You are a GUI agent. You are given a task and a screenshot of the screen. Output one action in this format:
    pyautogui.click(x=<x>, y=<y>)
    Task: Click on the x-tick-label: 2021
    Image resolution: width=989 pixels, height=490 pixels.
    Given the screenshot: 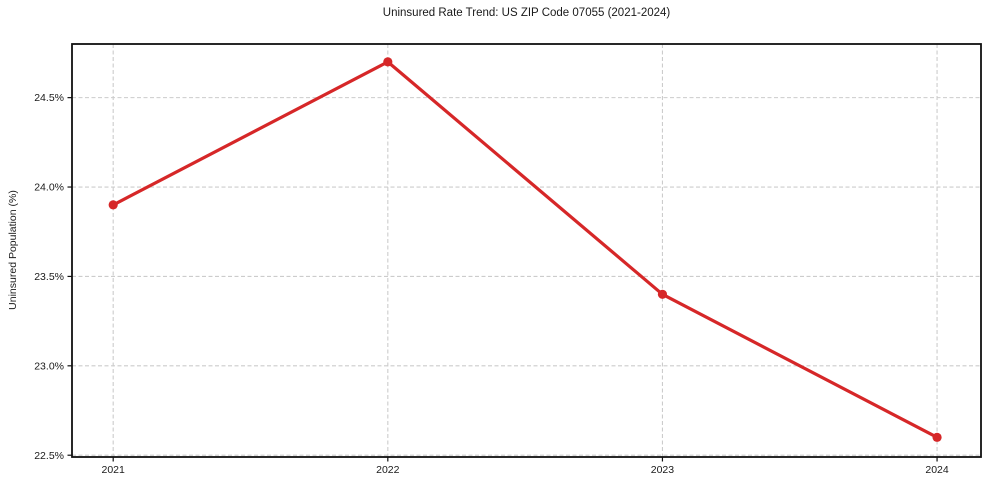 What is the action you would take?
    pyautogui.click(x=114, y=470)
    